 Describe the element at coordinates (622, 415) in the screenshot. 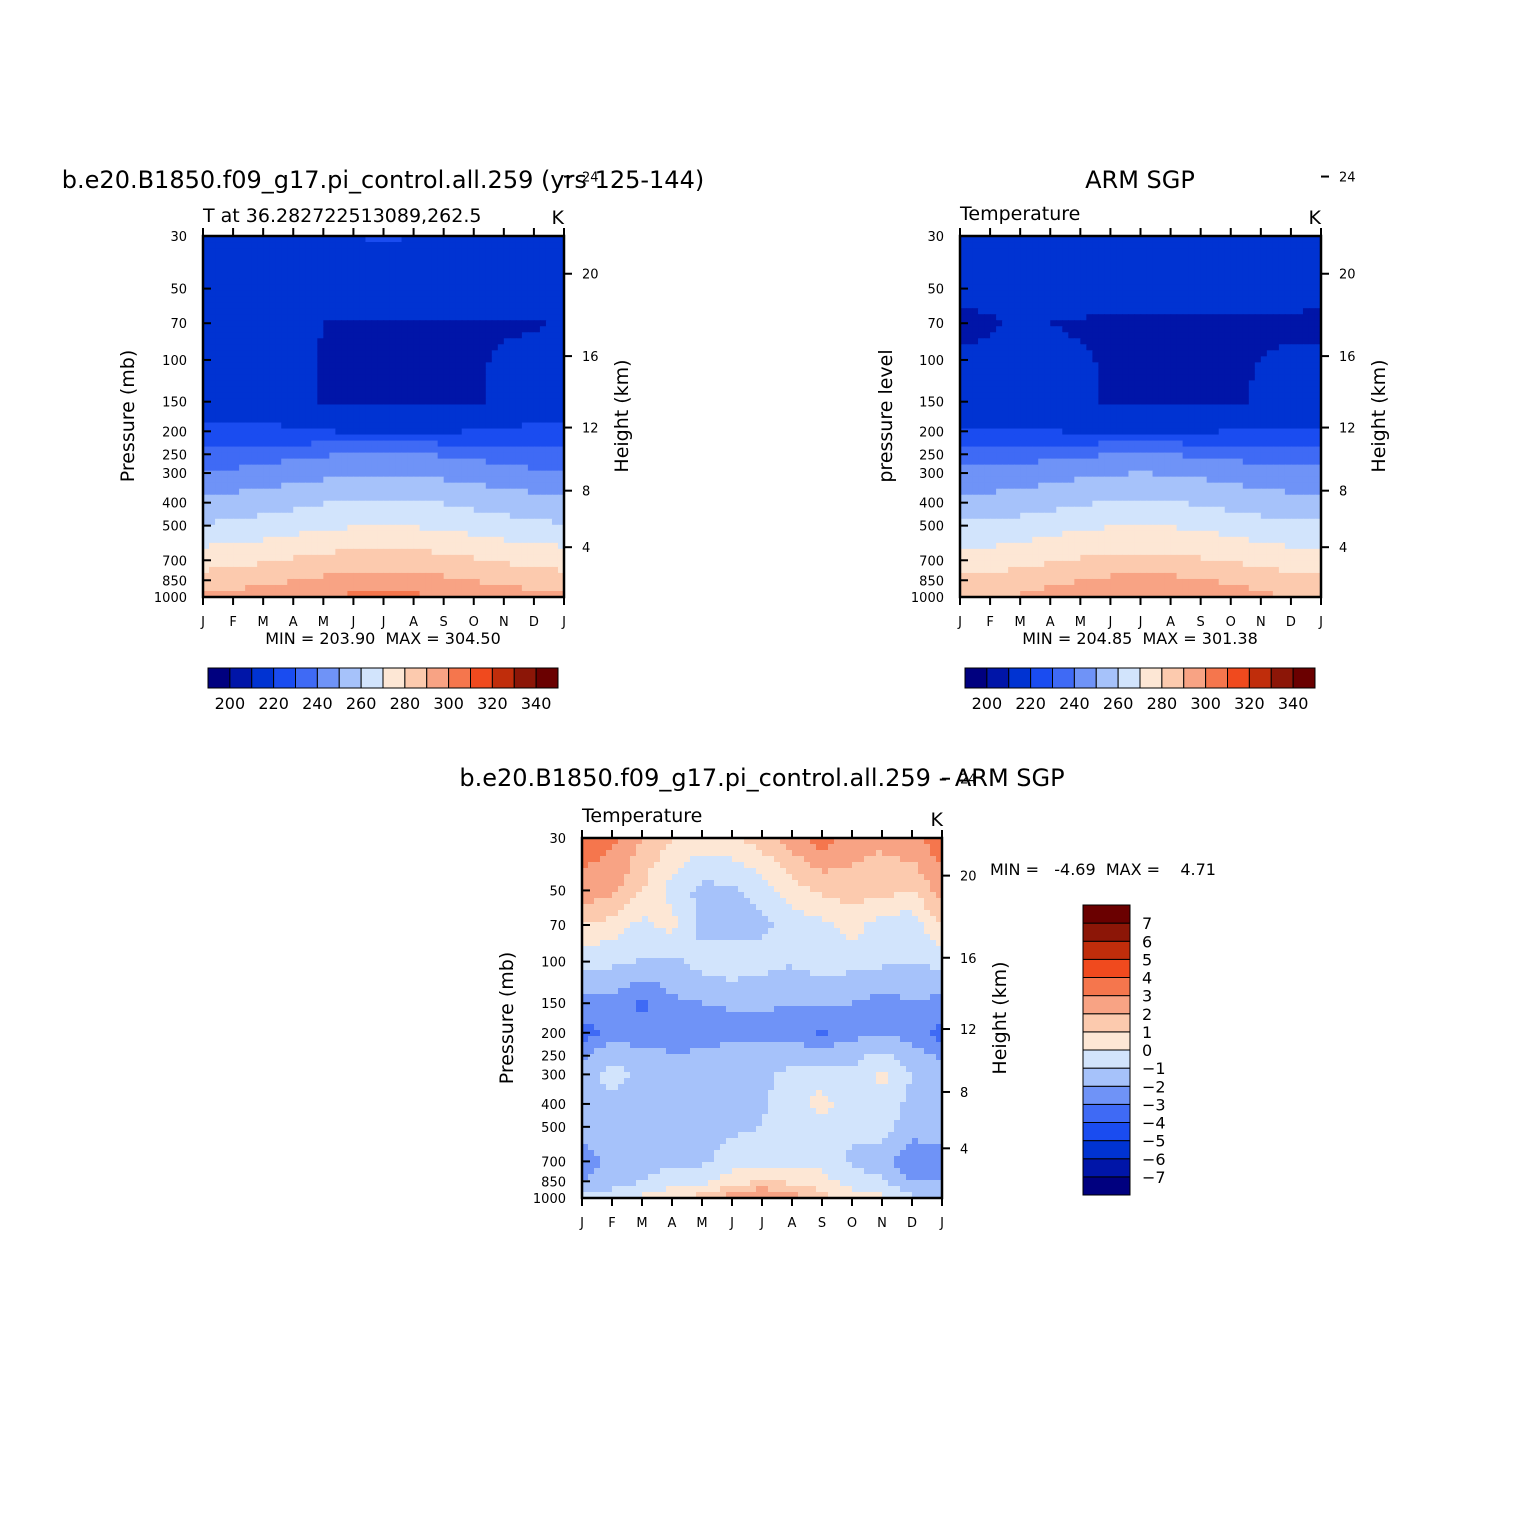

I see `panel-model-ylabel-right: Height (km)` at that location.